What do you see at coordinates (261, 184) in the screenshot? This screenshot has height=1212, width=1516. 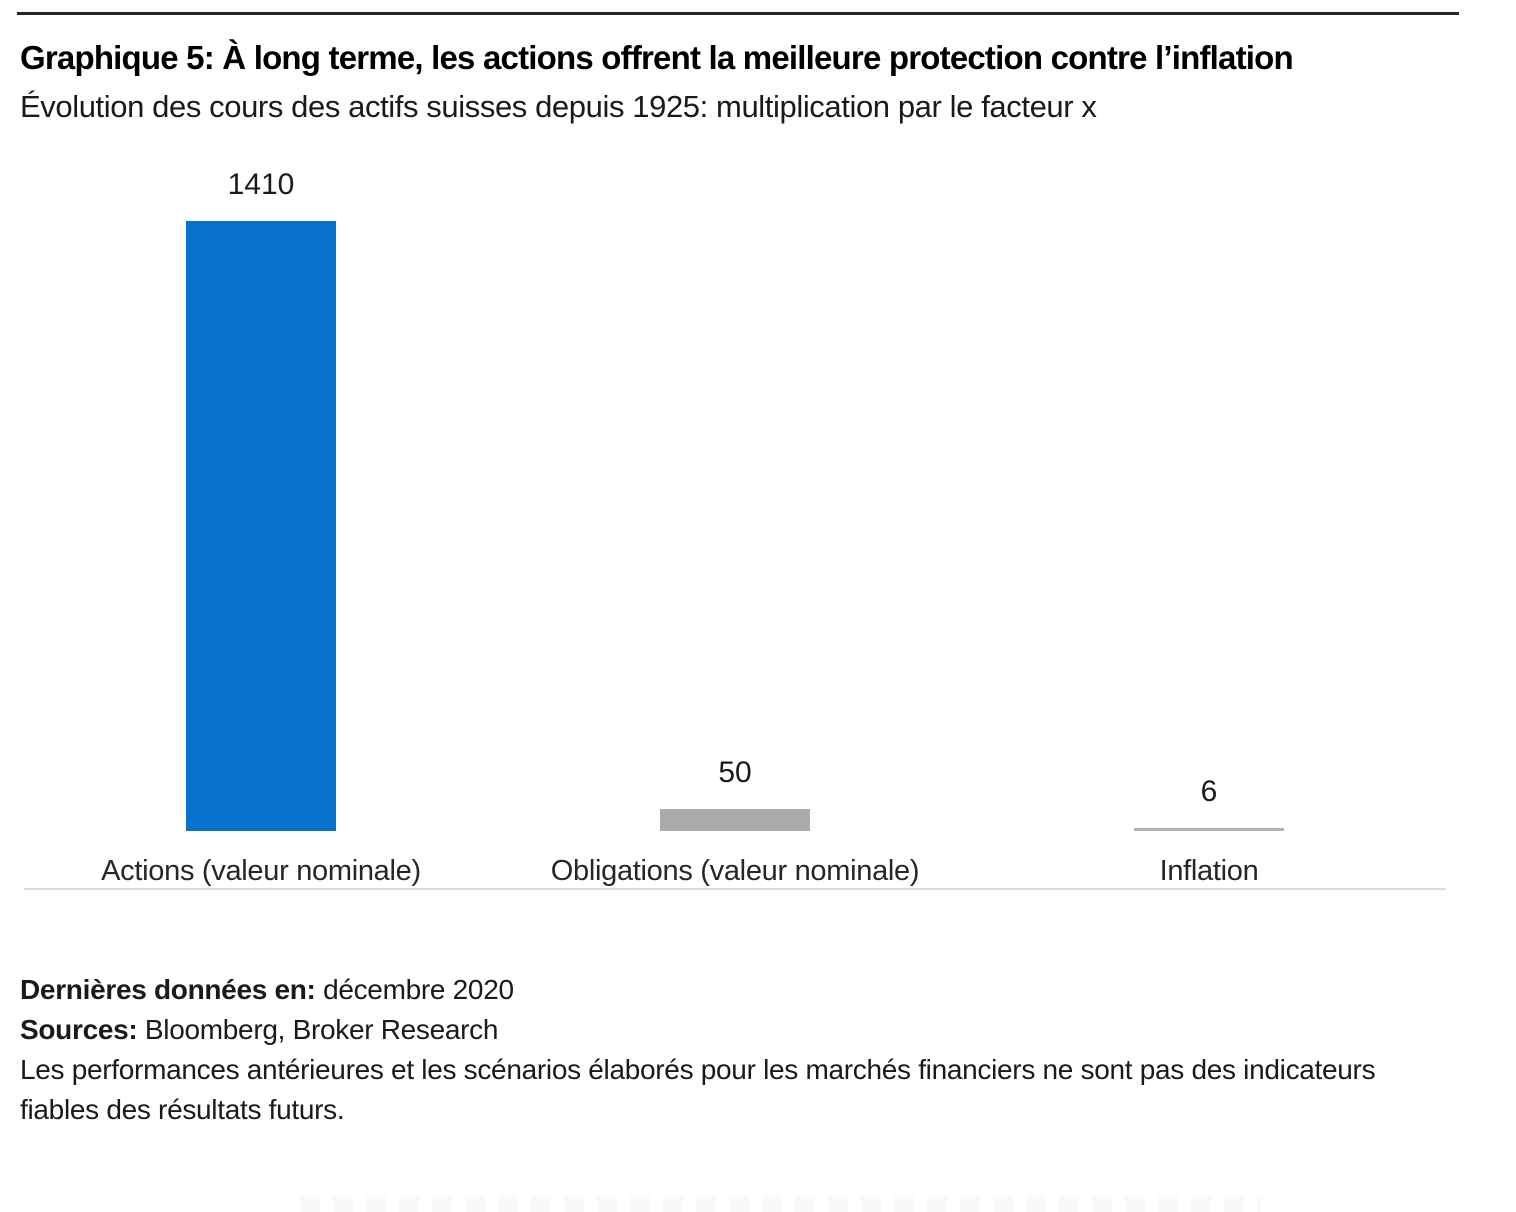 I see `bar-value-label: 1410` at bounding box center [261, 184].